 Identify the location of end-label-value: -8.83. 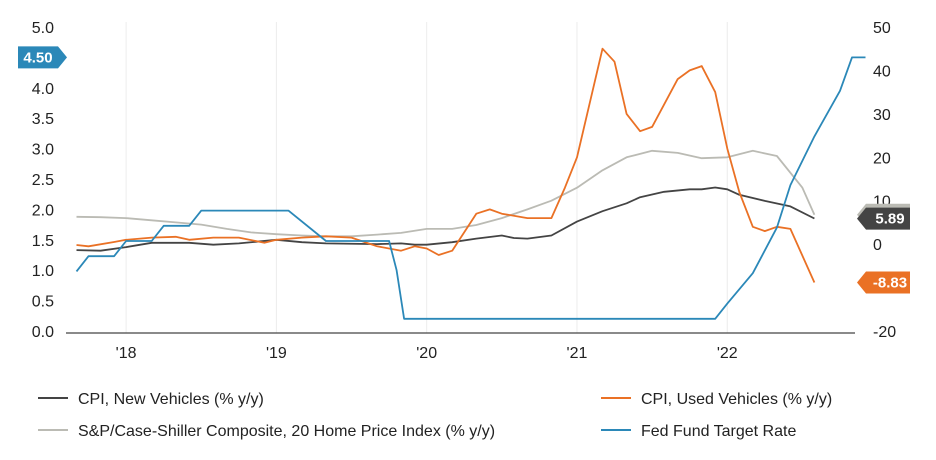
(890, 282).